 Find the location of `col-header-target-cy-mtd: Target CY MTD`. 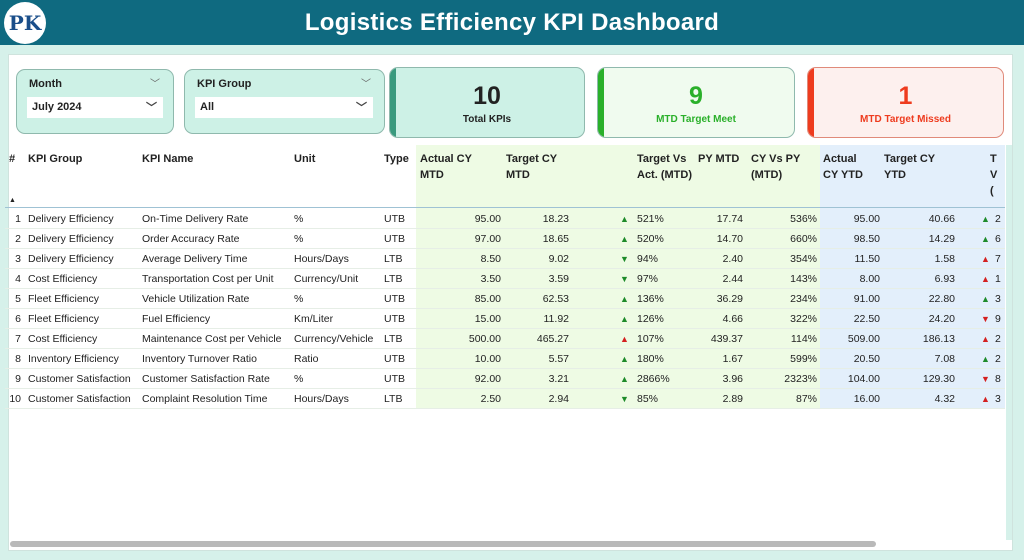

col-header-target-cy-mtd: Target CY MTD is located at coordinates (531, 167).